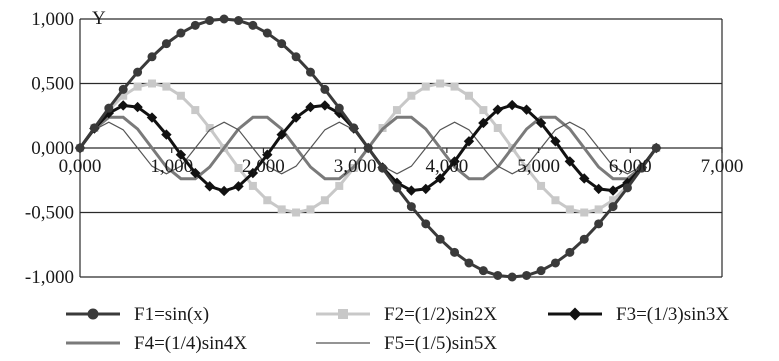 The image size is (779, 361). Describe the element at coordinates (538, 166) in the screenshot. I see `x-tick-label: 5,000` at that location.